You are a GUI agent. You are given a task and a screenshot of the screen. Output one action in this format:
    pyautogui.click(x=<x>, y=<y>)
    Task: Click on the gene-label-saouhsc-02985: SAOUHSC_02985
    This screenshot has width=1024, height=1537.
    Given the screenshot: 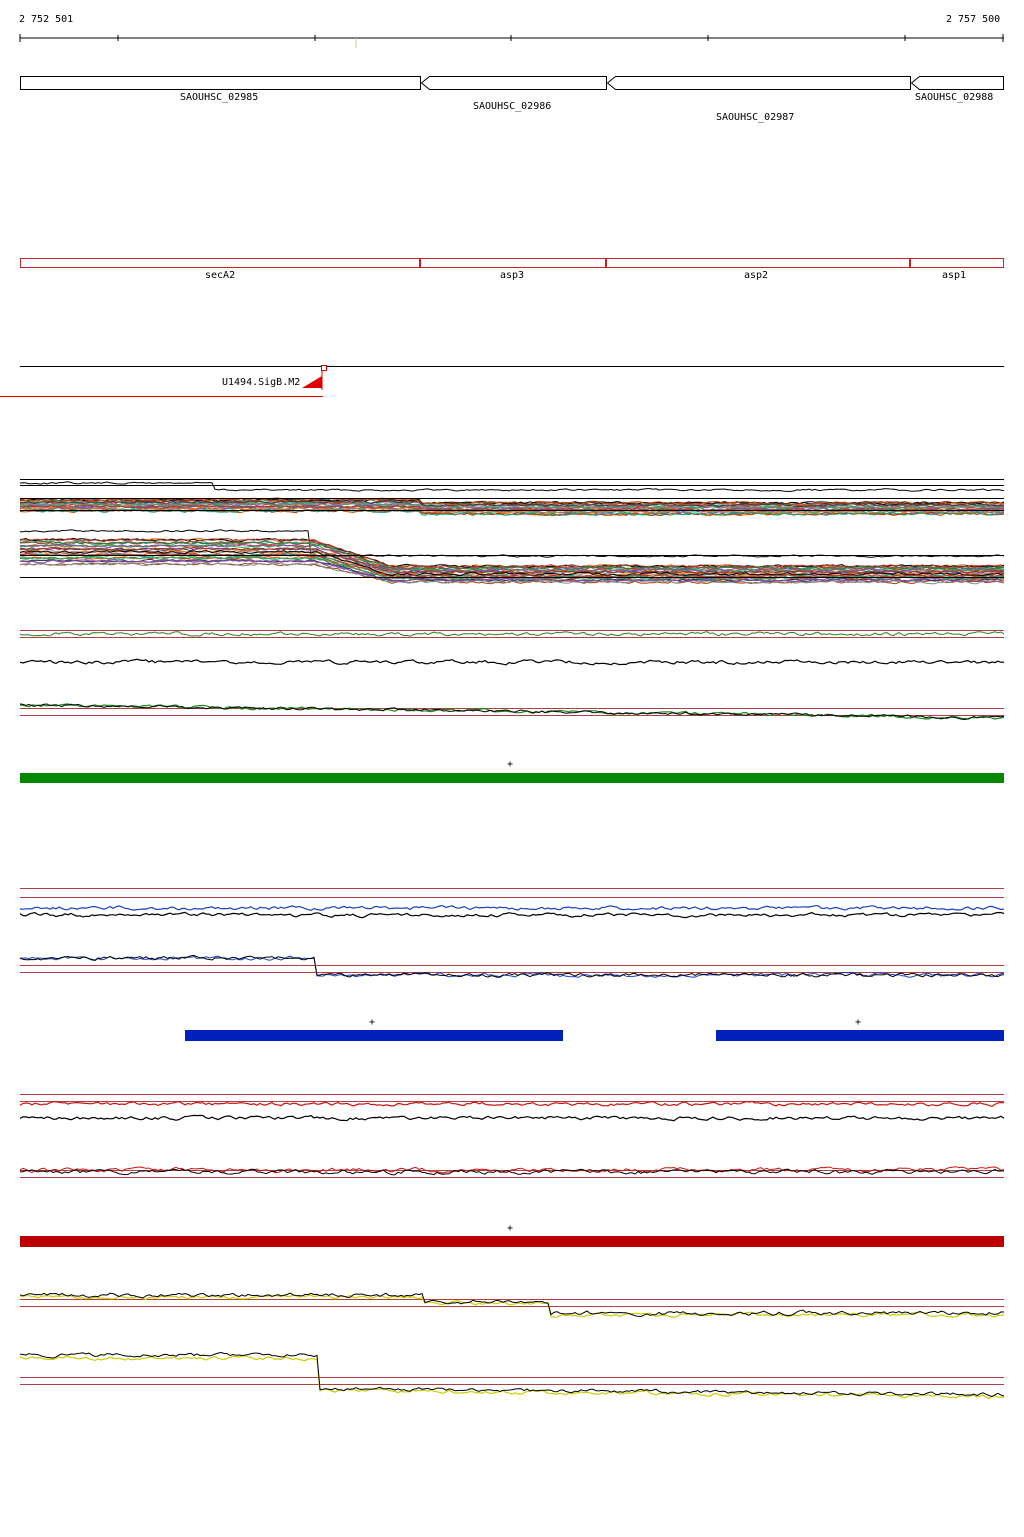 What is the action you would take?
    pyautogui.click(x=219, y=97)
    